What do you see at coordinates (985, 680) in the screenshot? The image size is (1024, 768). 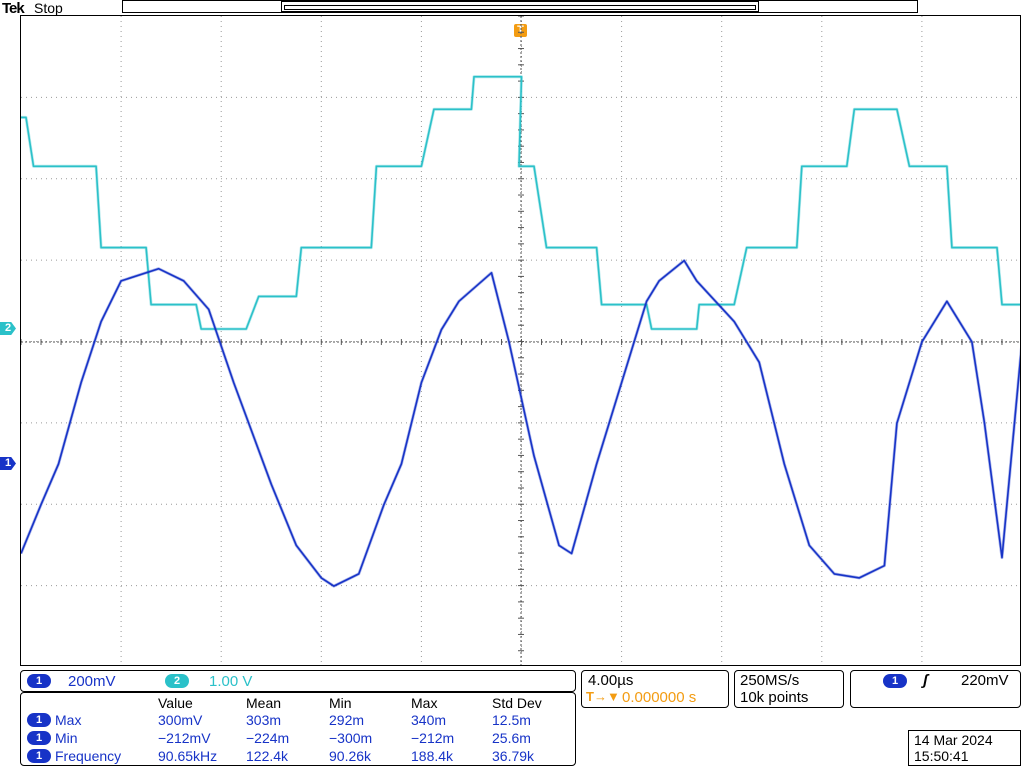 I see `trigger-level: 220mV` at bounding box center [985, 680].